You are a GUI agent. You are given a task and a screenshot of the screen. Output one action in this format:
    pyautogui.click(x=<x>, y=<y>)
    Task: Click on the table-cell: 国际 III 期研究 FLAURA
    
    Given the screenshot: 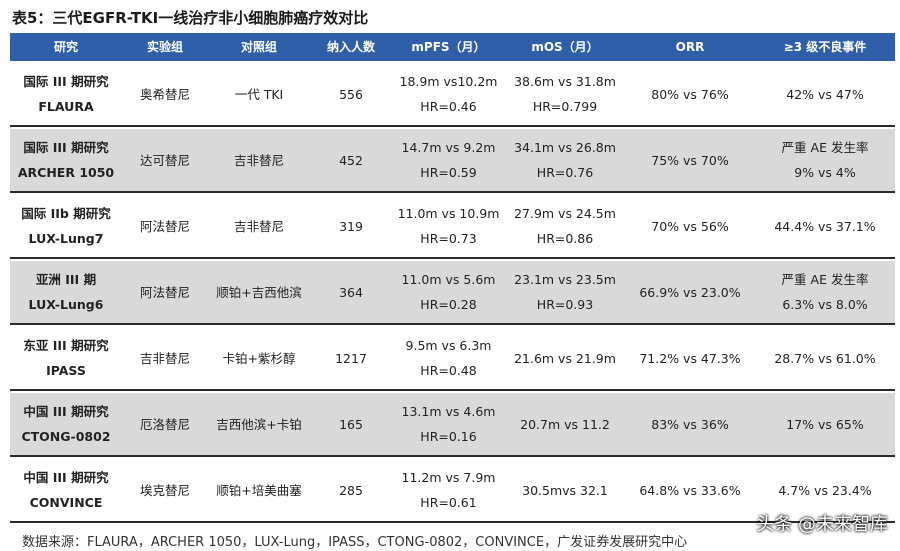 What is the action you would take?
    pyautogui.click(x=66, y=94)
    